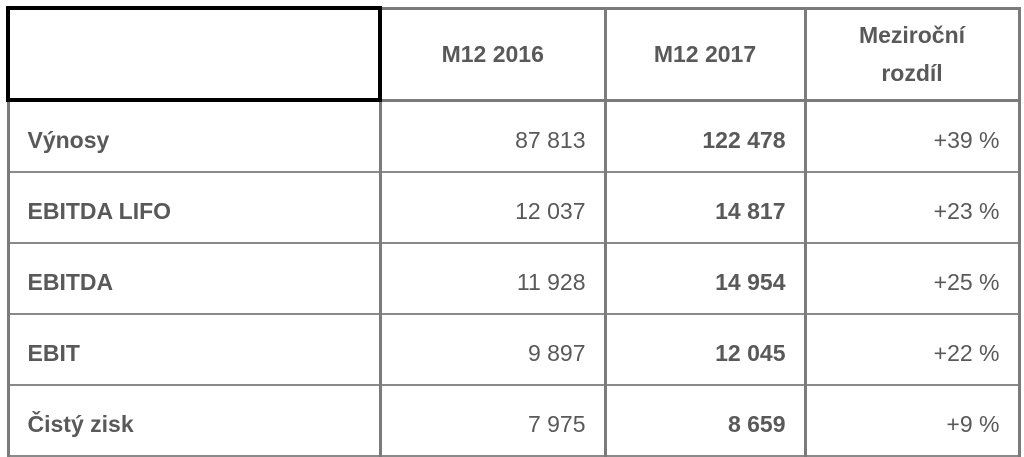  Describe the element at coordinates (912, 136) in the screenshot. I see `value-yoy-diff: +39 %` at that location.